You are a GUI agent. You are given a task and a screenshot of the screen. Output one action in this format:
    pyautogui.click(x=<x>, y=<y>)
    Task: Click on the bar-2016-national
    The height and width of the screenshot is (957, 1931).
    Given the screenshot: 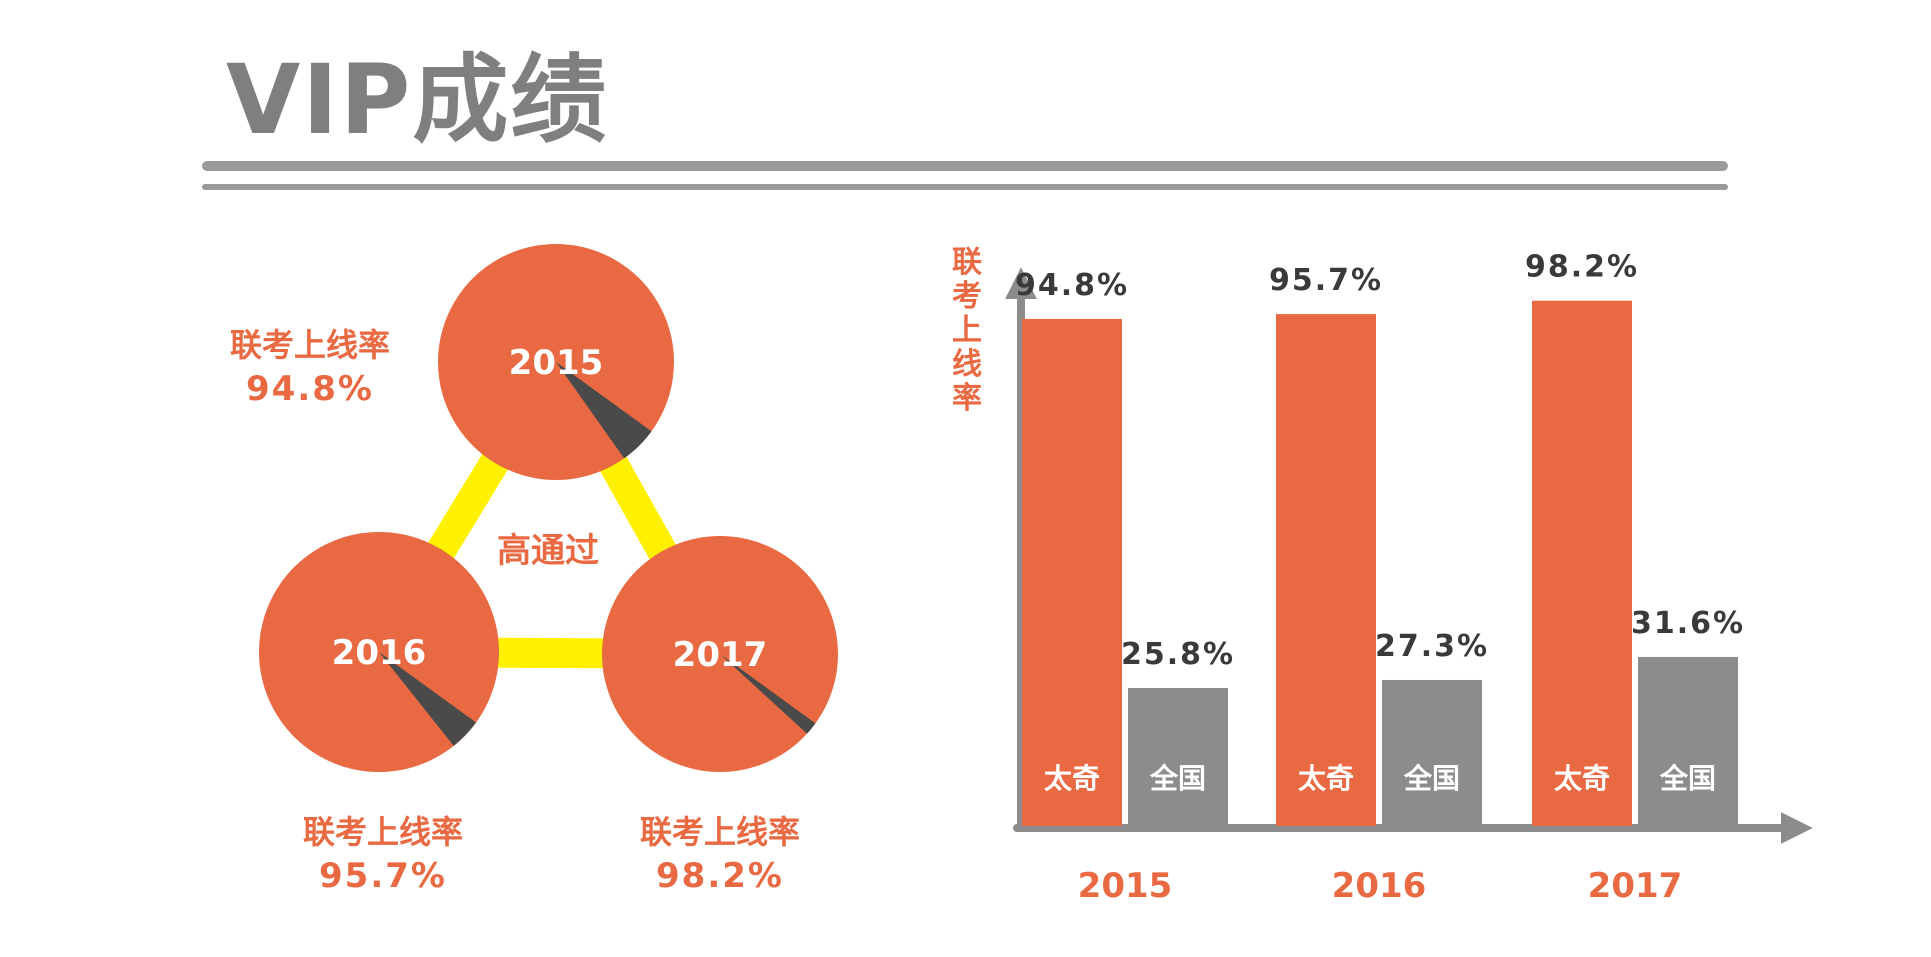 What is the action you would take?
    pyautogui.click(x=1432, y=752)
    